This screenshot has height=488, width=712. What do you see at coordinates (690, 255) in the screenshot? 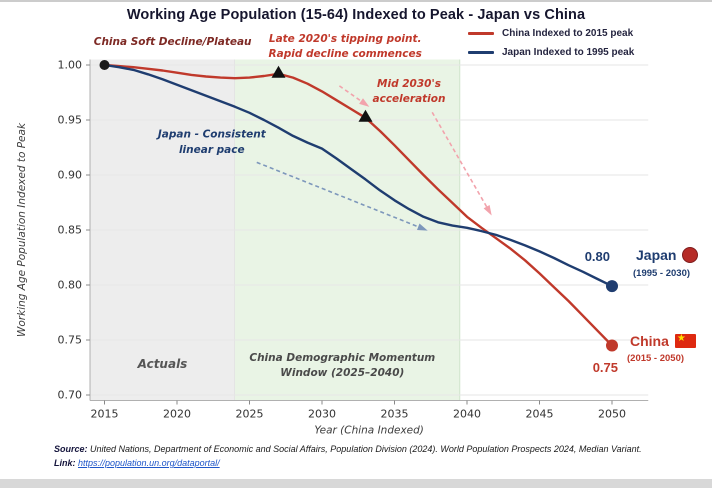
I see `japan-flag-icon` at bounding box center [690, 255].